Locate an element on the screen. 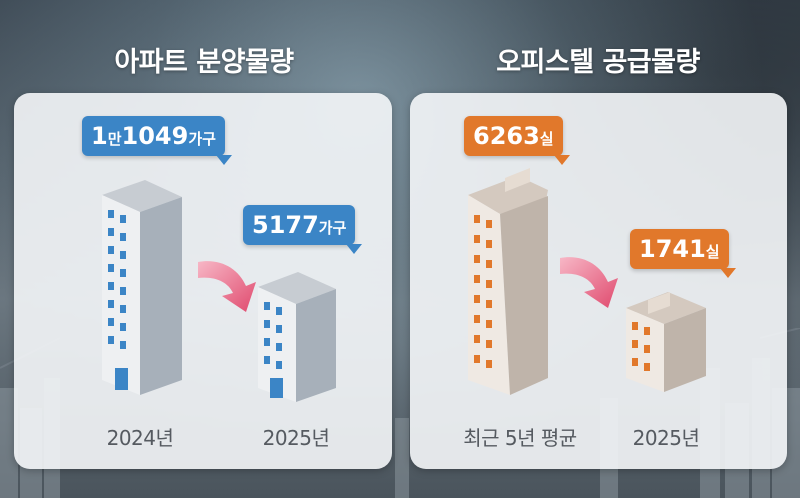  officetel-avg-building is located at coordinates (508, 281).